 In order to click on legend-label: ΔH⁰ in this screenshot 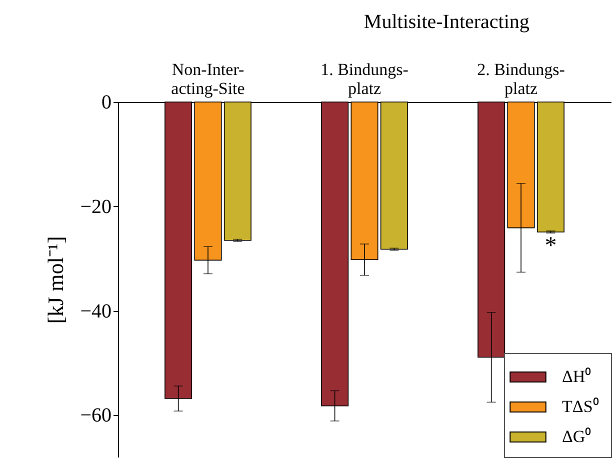, I will do `click(577, 376)`.